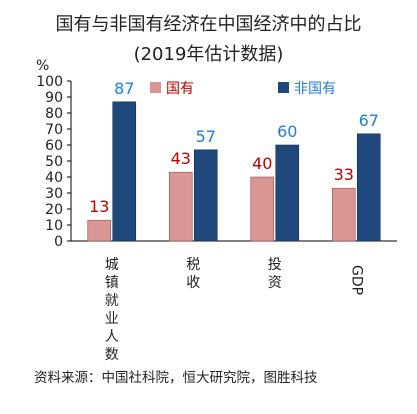  I want to click on data-label-non-state-owned: 87, so click(124, 88).